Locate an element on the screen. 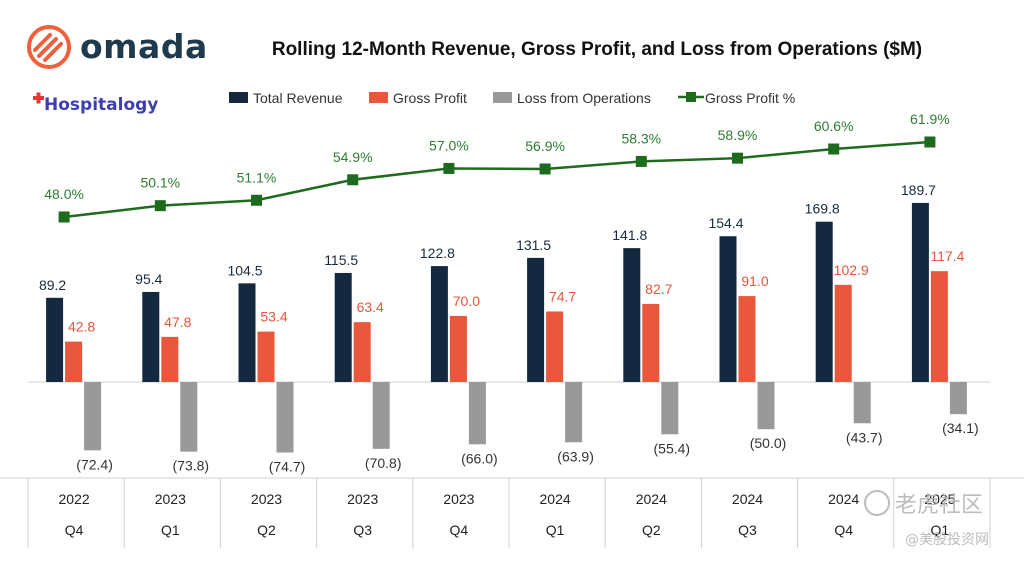  data-label-gross-profit-pct: 48.0% is located at coordinates (64, 194).